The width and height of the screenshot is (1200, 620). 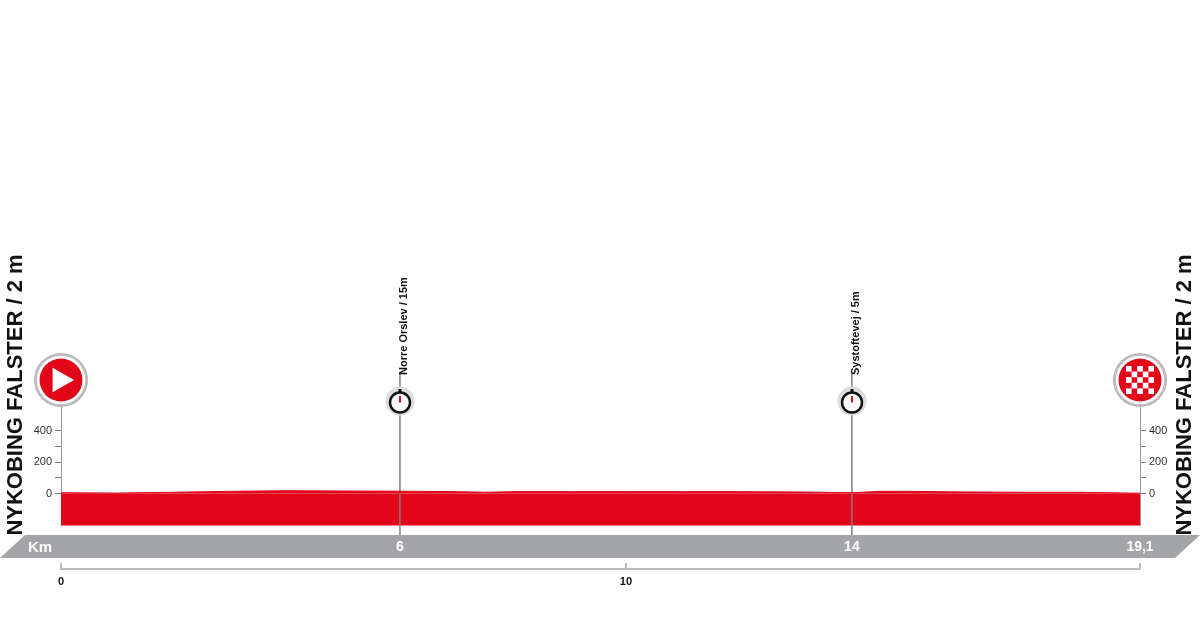 What do you see at coordinates (1140, 546) in the screenshot?
I see `x2-tick-label: 19,1` at bounding box center [1140, 546].